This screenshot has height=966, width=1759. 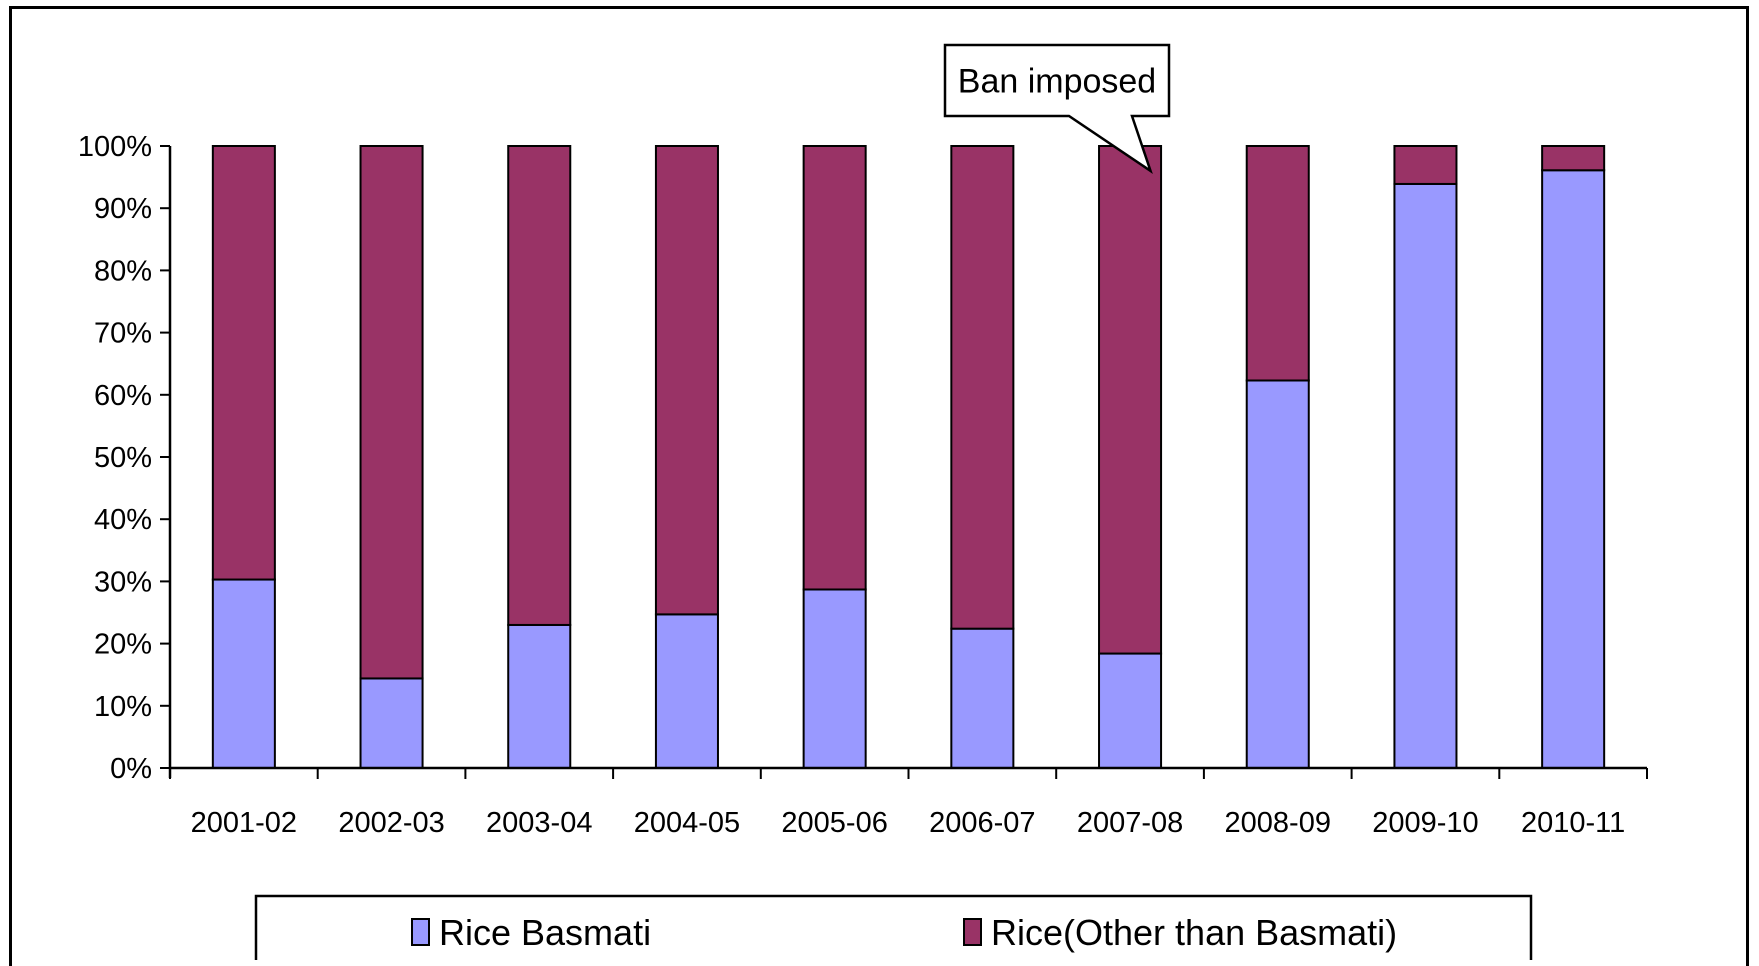 I want to click on legend-box, so click(x=893, y=927).